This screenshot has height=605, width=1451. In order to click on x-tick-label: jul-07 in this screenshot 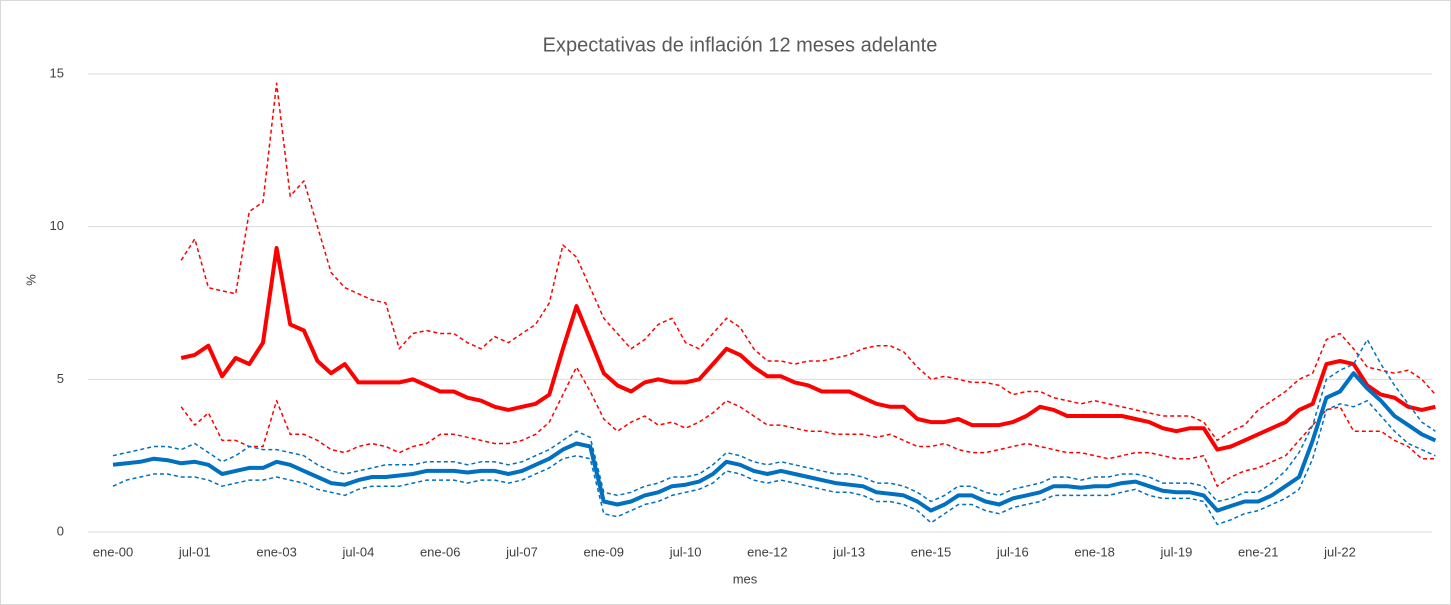, I will do `click(521, 551)`.